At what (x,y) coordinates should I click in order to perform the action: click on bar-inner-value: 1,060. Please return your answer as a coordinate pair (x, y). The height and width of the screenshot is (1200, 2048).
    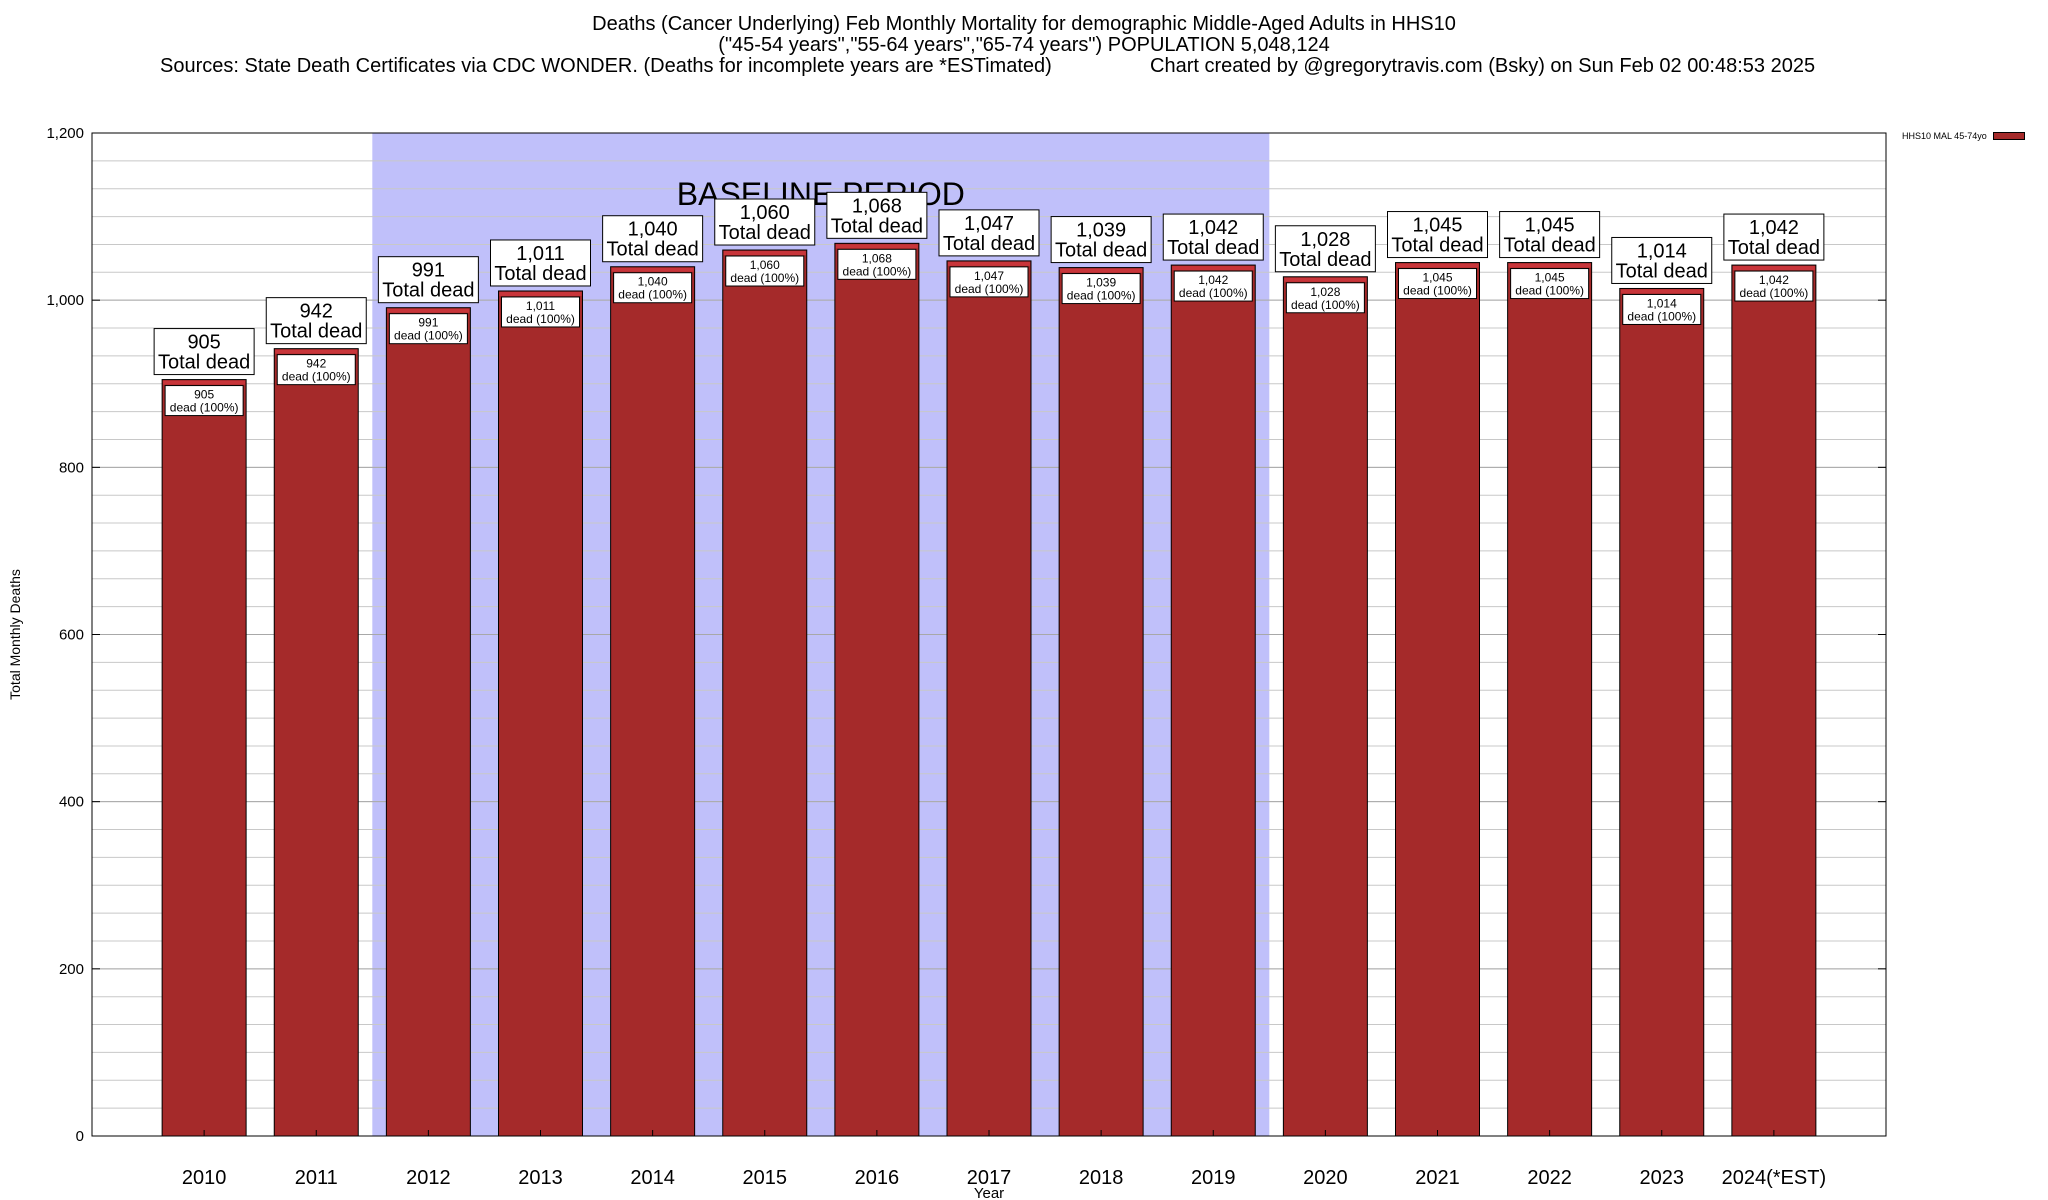
    Looking at the image, I should click on (765, 265).